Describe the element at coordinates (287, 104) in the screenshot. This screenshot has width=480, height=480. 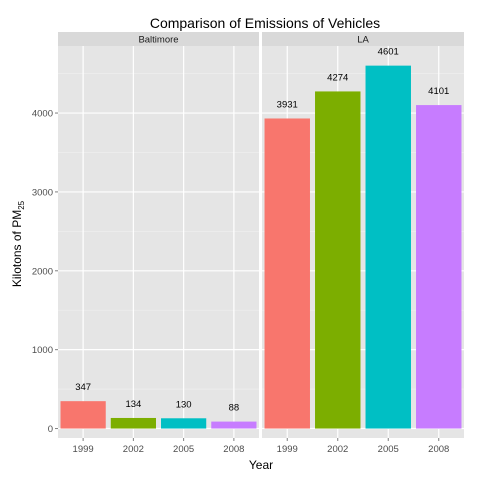
I see `data-label-la-1999: 3931` at that location.